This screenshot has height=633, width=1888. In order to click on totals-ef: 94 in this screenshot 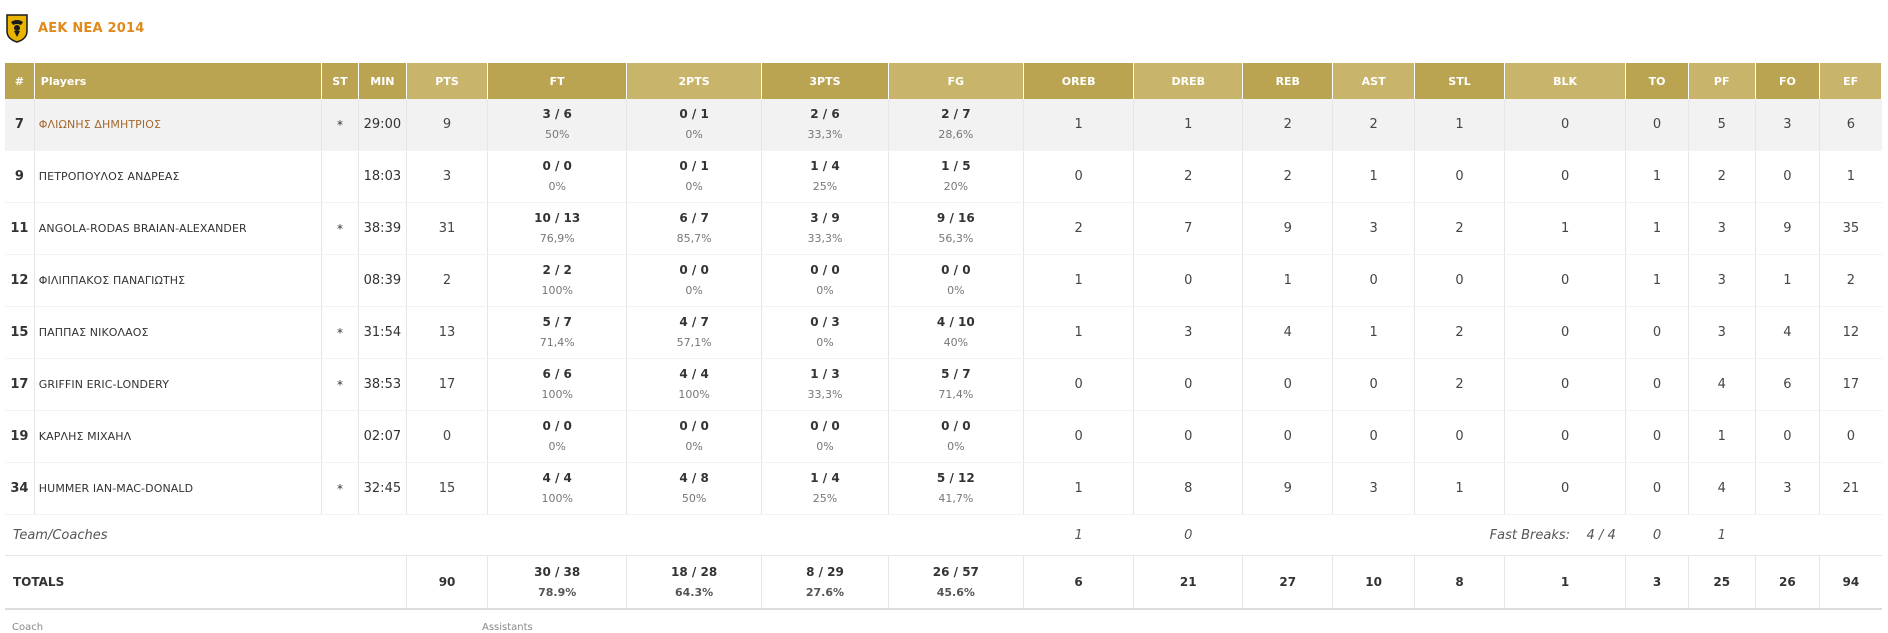, I will do `click(1850, 582)`.